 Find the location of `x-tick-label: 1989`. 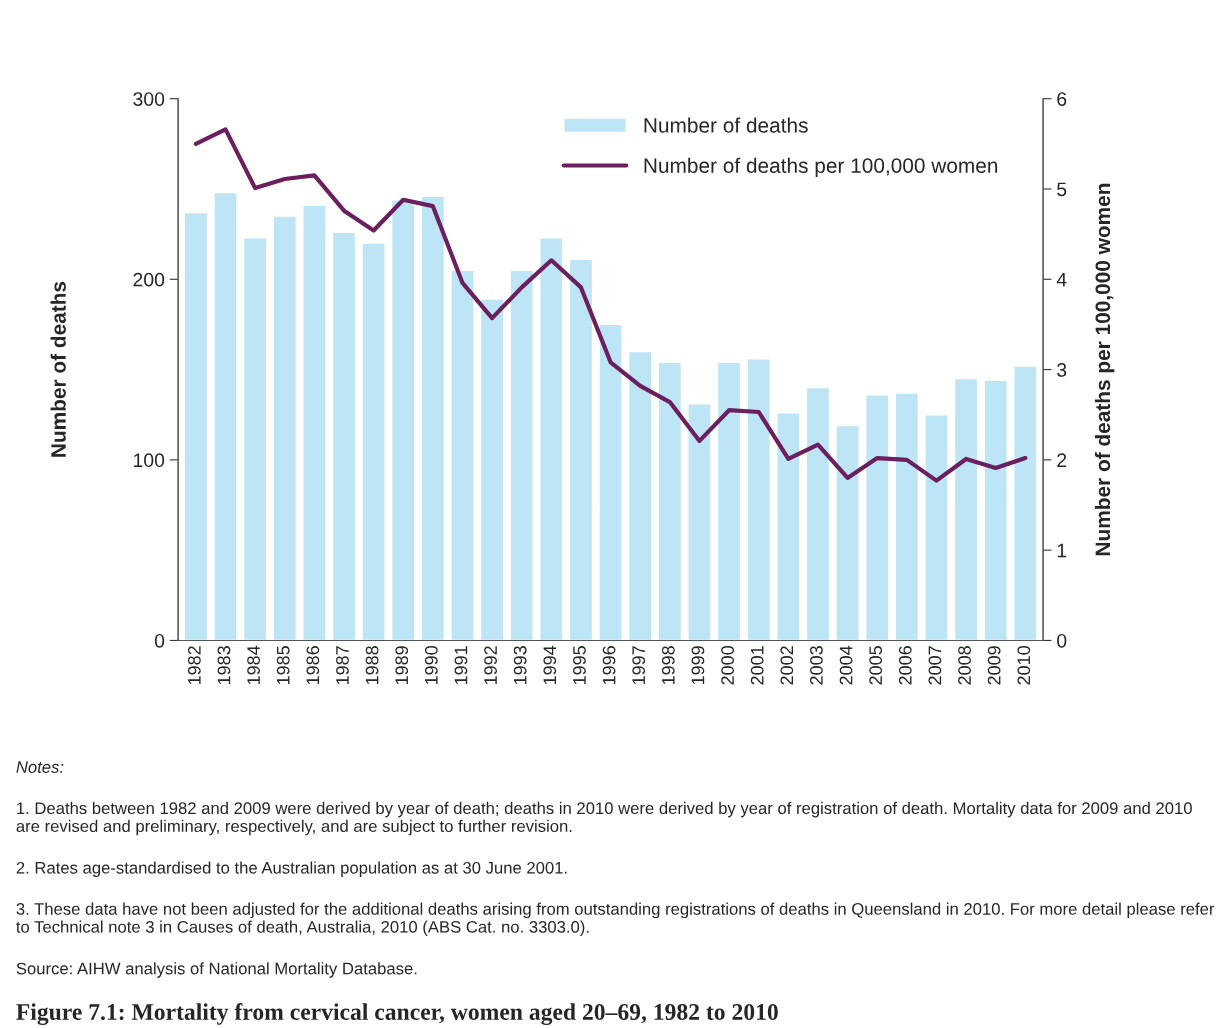

x-tick-label: 1989 is located at coordinates (402, 665).